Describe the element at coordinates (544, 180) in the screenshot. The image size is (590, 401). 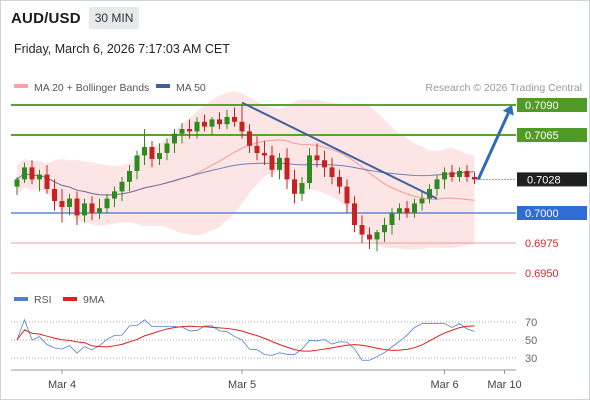
I see `last-price-label: 0.7028` at that location.